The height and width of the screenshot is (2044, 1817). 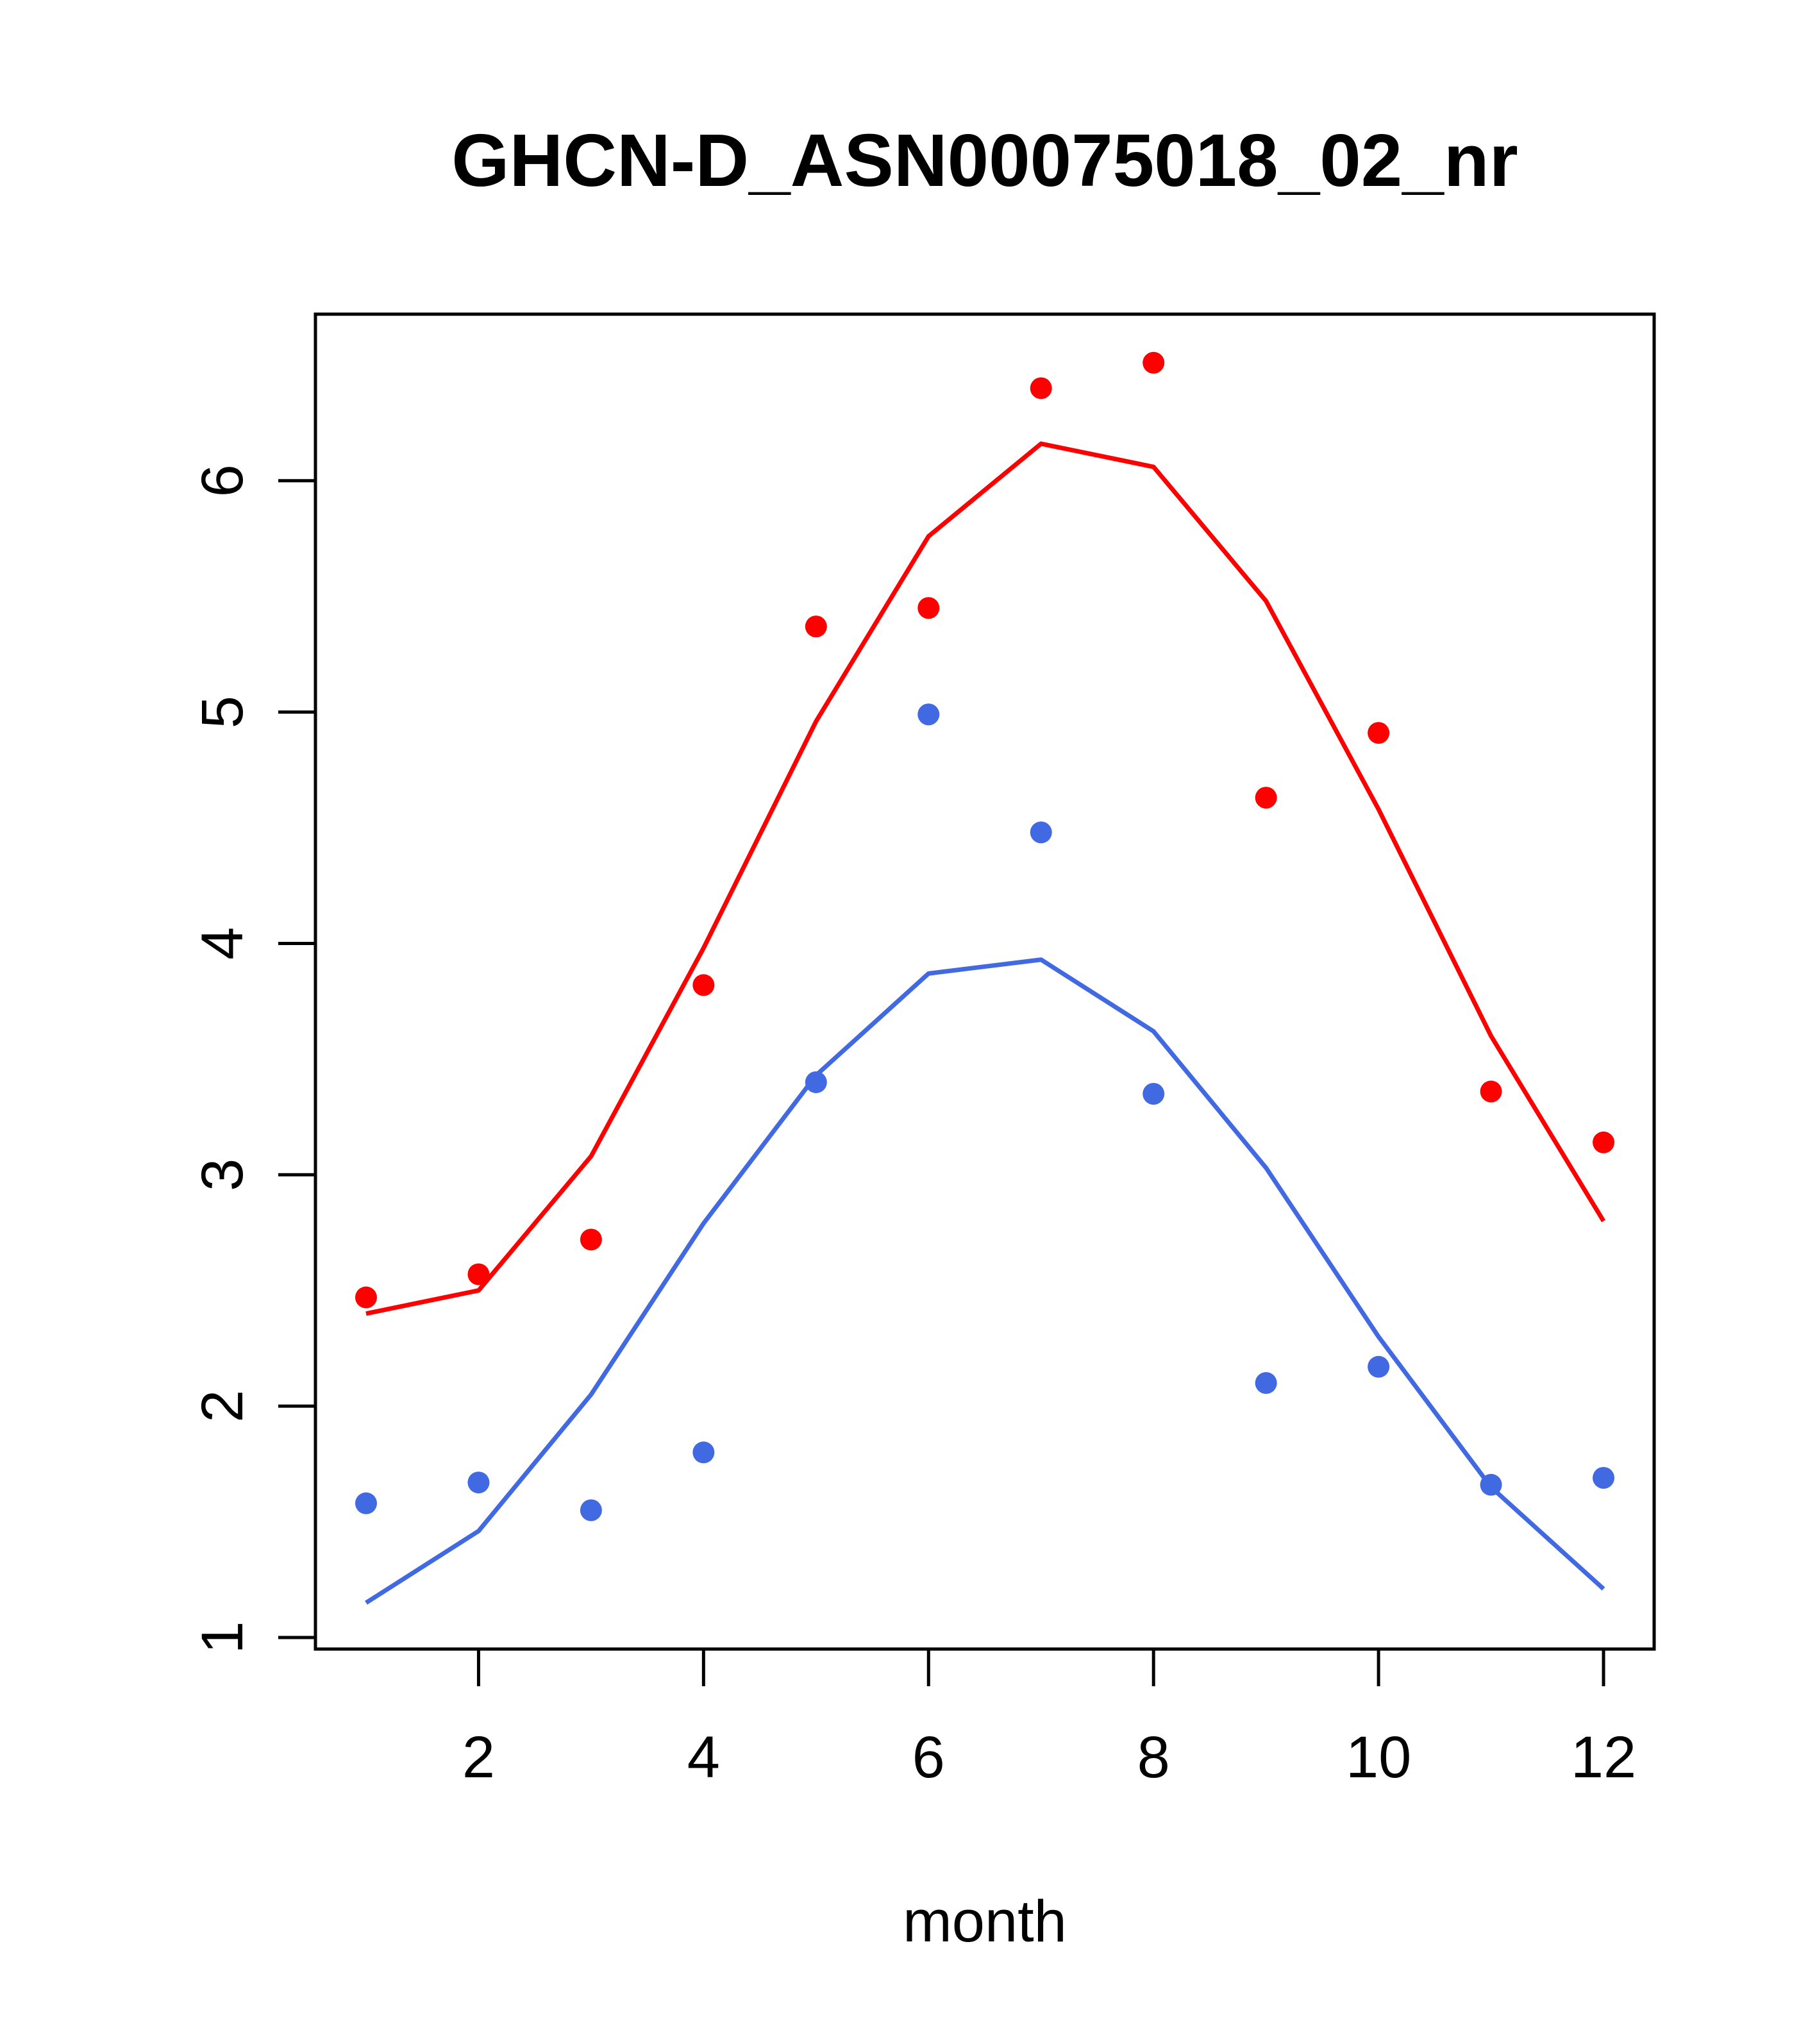 What do you see at coordinates (223, 943) in the screenshot?
I see `y-tick-label: 4` at bounding box center [223, 943].